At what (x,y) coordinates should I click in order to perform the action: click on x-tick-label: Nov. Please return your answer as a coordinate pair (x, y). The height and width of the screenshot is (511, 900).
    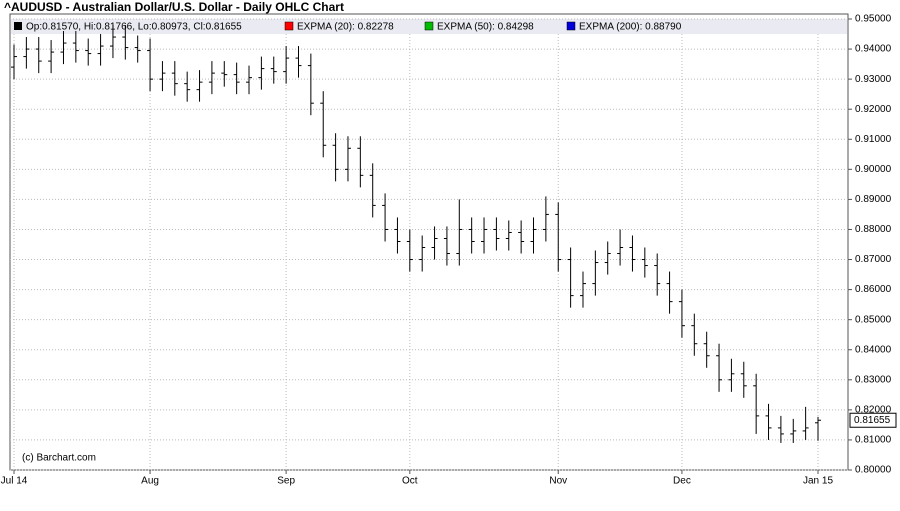
    Looking at the image, I should click on (558, 481).